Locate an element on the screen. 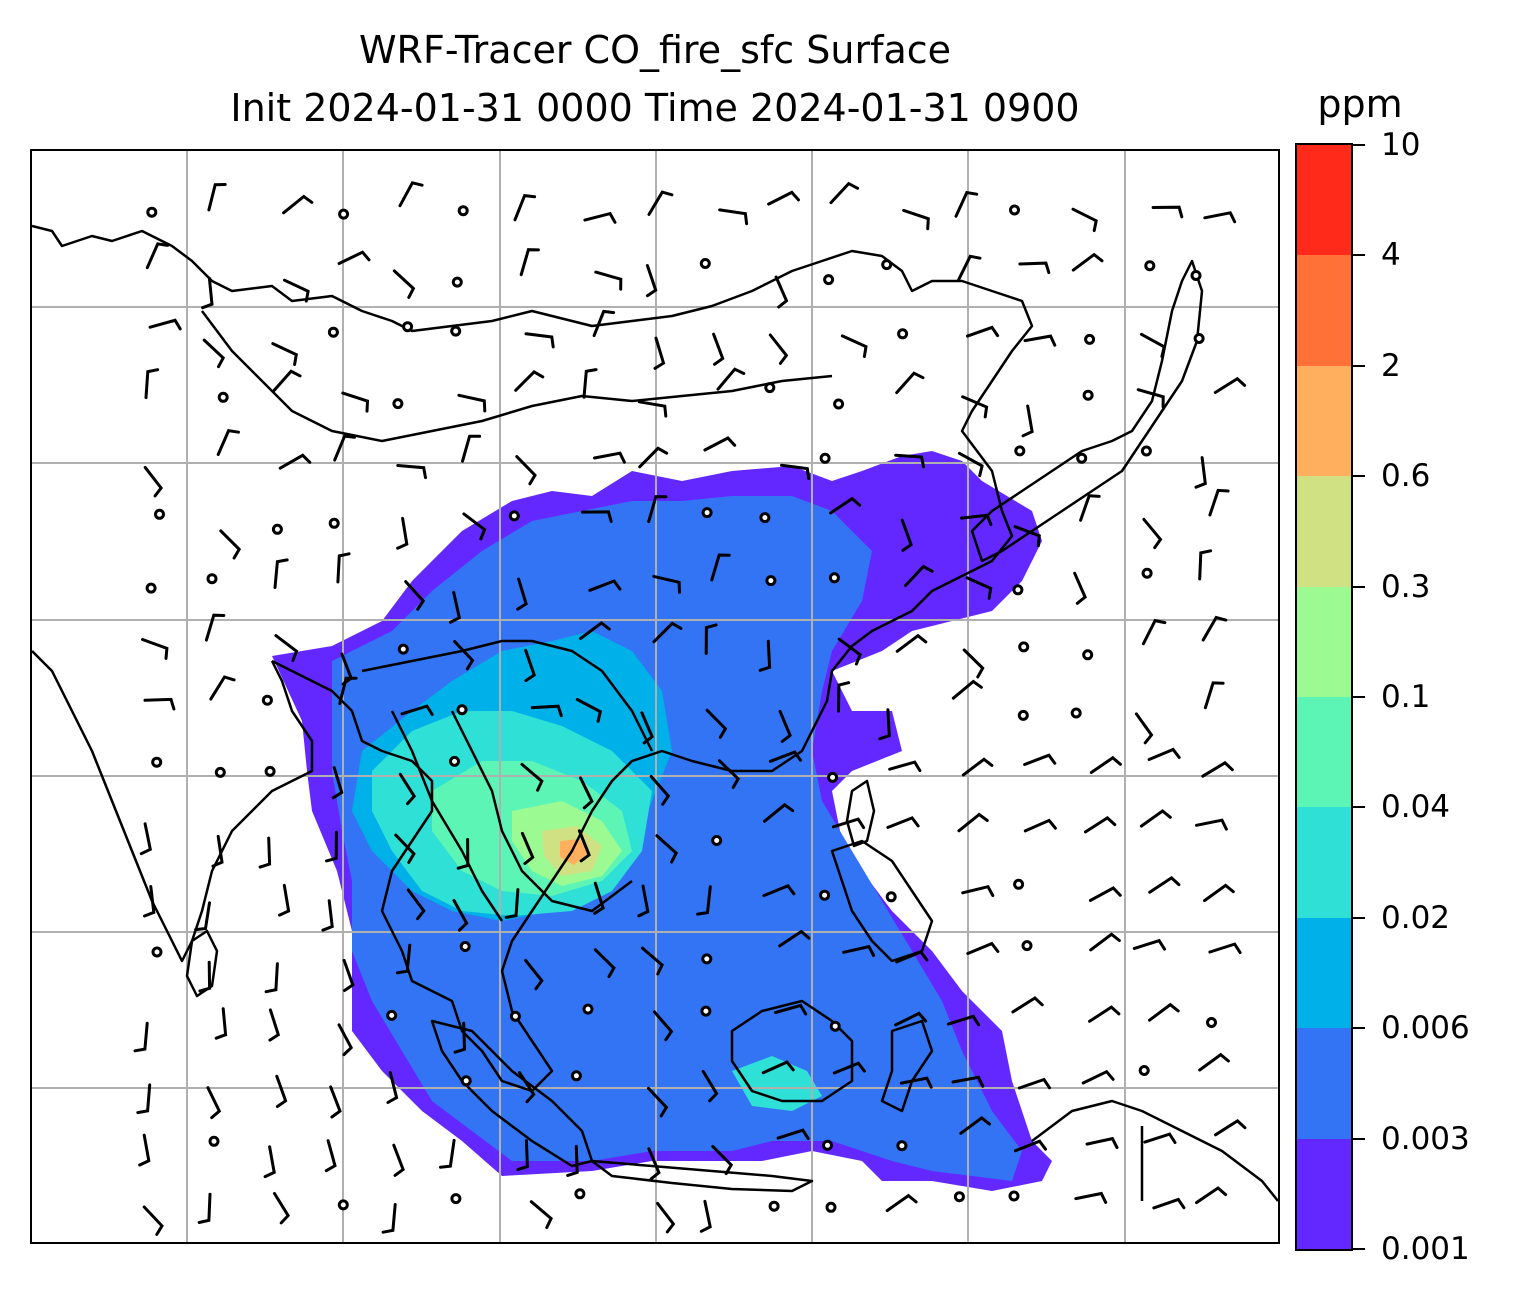 The width and height of the screenshot is (1528, 1306). colorbar-tick-label: 0.003 is located at coordinates (1425, 1138).